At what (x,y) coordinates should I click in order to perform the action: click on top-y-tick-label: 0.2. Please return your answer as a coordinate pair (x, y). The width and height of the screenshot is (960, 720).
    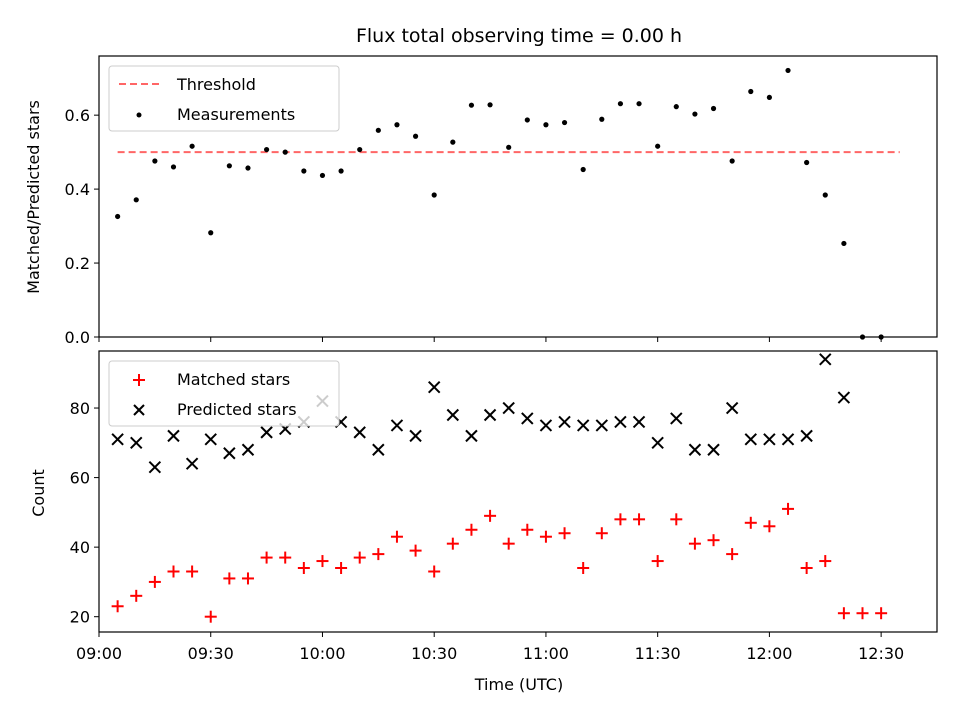
    Looking at the image, I should click on (77, 263).